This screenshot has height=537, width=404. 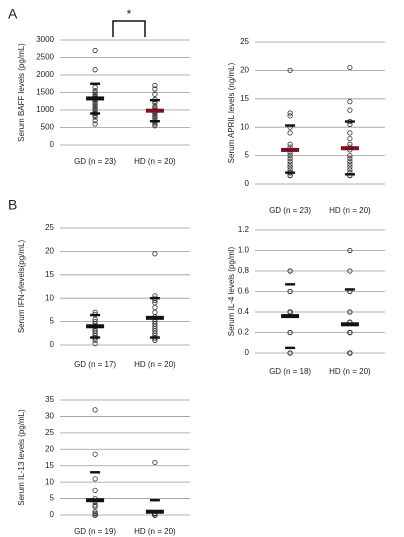 I want to click on y-tick-label: 500, so click(x=48, y=127).